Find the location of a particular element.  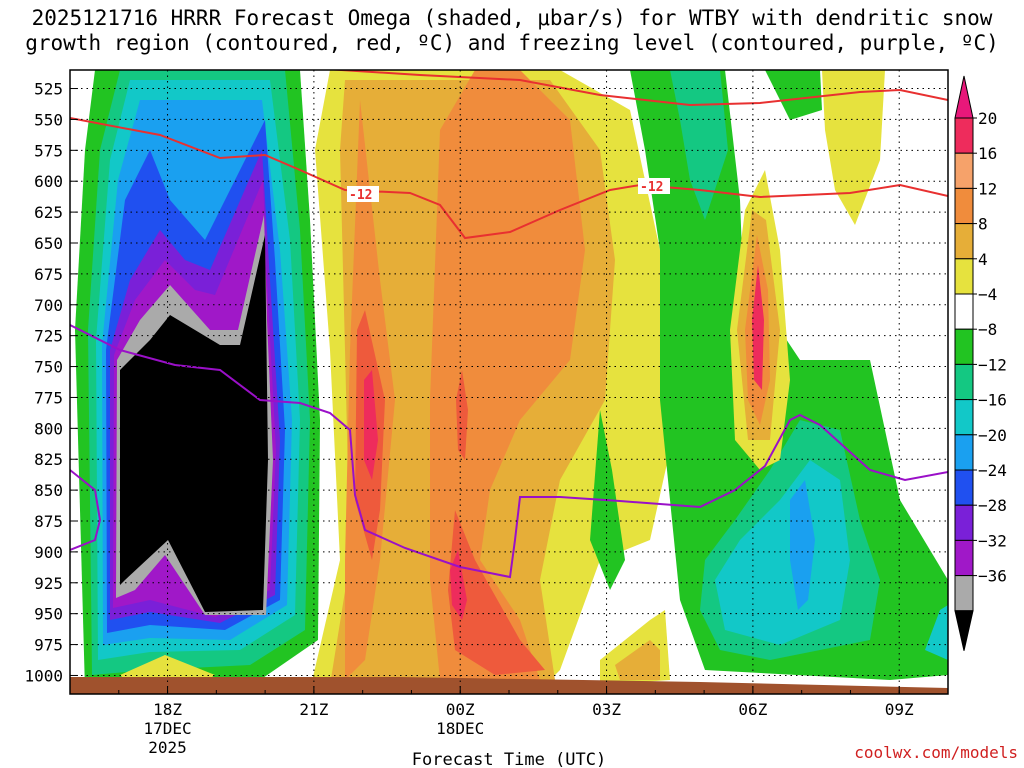

colorbar-label: 20 is located at coordinates (987, 118).